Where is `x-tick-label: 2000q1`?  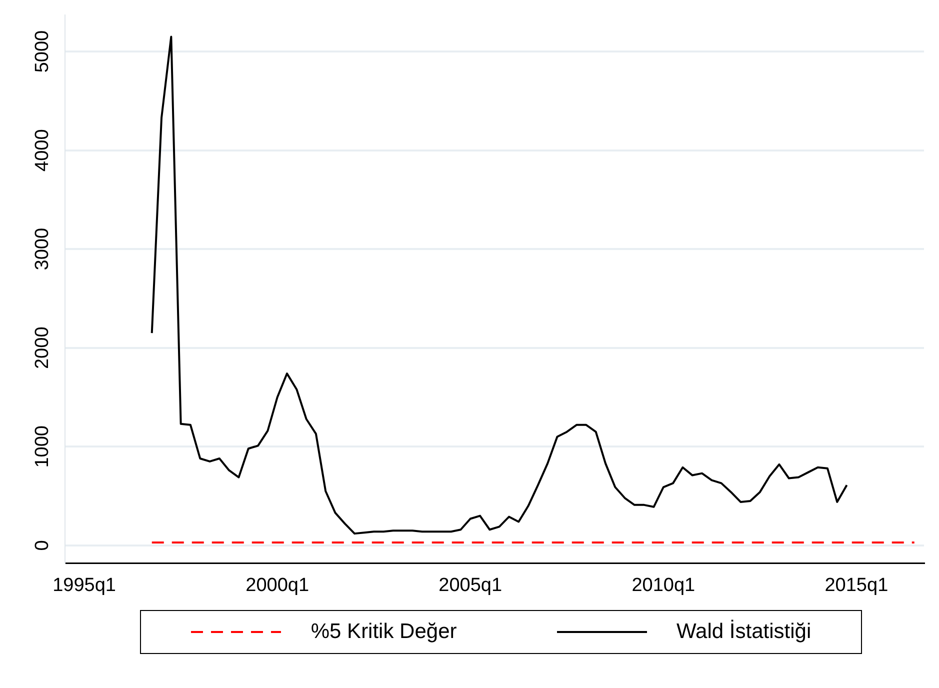 x-tick-label: 2000q1 is located at coordinates (278, 585).